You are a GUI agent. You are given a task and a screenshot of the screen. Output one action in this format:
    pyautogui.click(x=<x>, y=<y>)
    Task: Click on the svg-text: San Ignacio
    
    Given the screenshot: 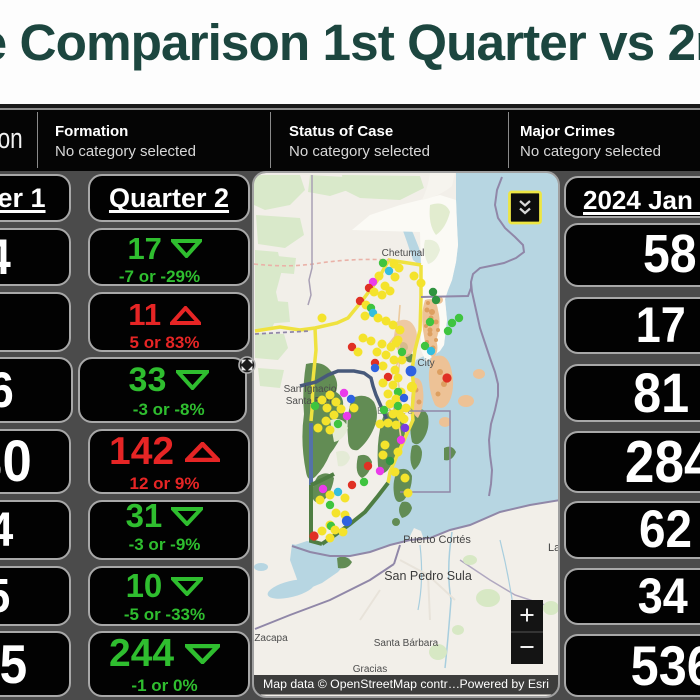 What is the action you would take?
    pyautogui.click(x=310, y=389)
    